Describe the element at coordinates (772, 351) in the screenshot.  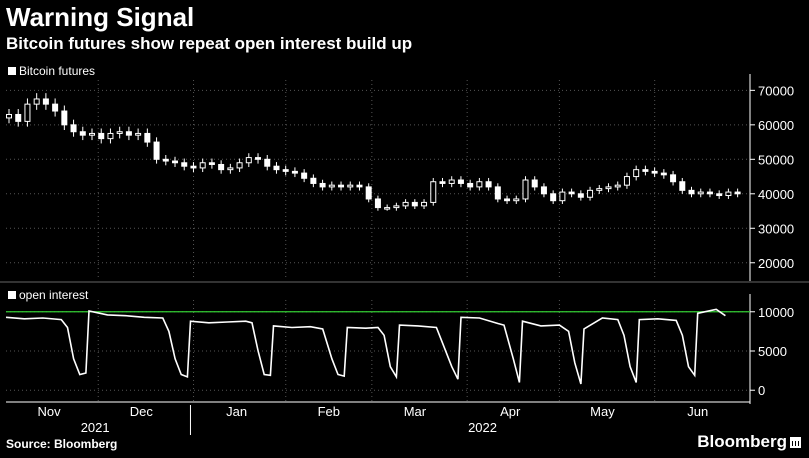
I see `y-tick-label: 5000` at that location.